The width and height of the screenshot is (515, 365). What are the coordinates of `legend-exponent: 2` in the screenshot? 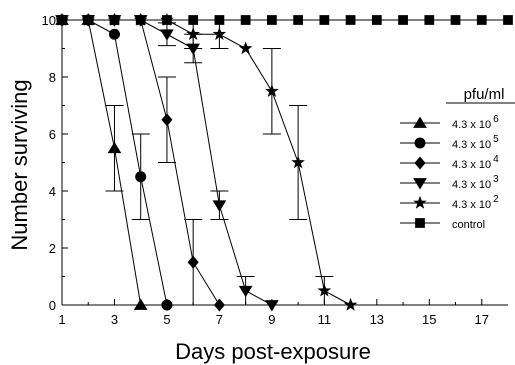 It's located at (496, 199).